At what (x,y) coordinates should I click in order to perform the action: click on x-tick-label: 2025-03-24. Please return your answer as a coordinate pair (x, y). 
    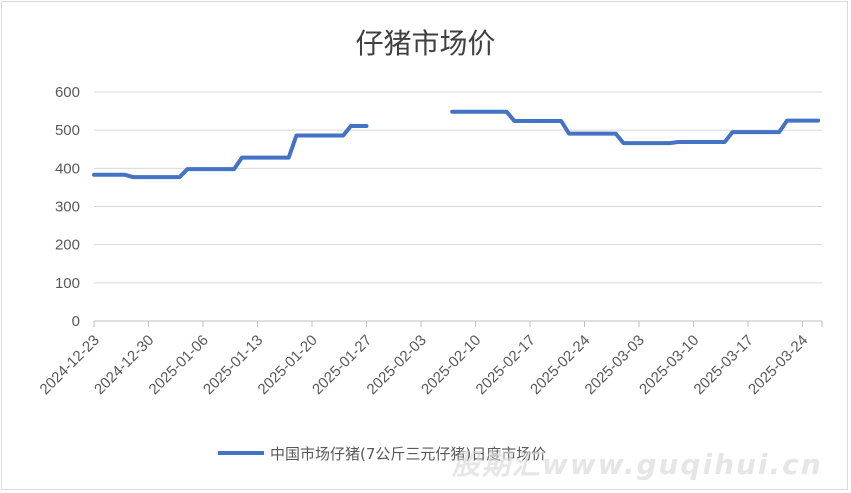
    Looking at the image, I should click on (778, 365).